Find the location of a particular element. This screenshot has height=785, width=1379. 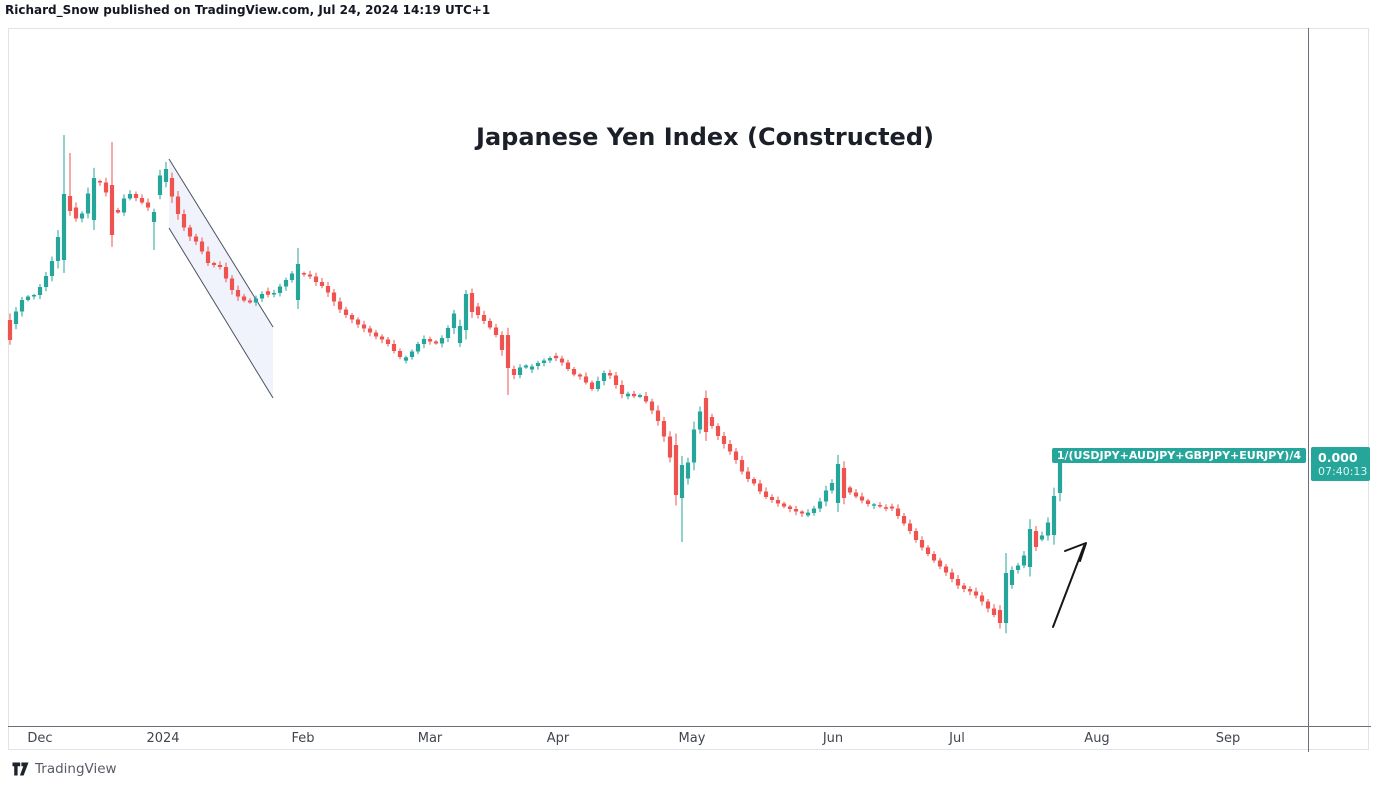

time-axis-label-mar: Mar is located at coordinates (430, 738).